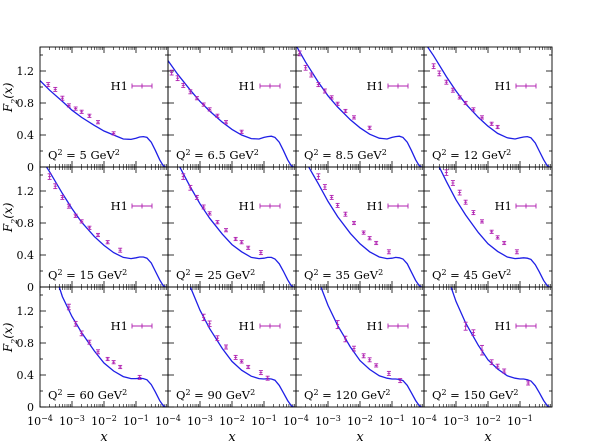 This screenshot has height=446, width=598. What do you see at coordinates (10, 217) in the screenshot?
I see `y-axis-label: F2(x)` at bounding box center [10, 217].